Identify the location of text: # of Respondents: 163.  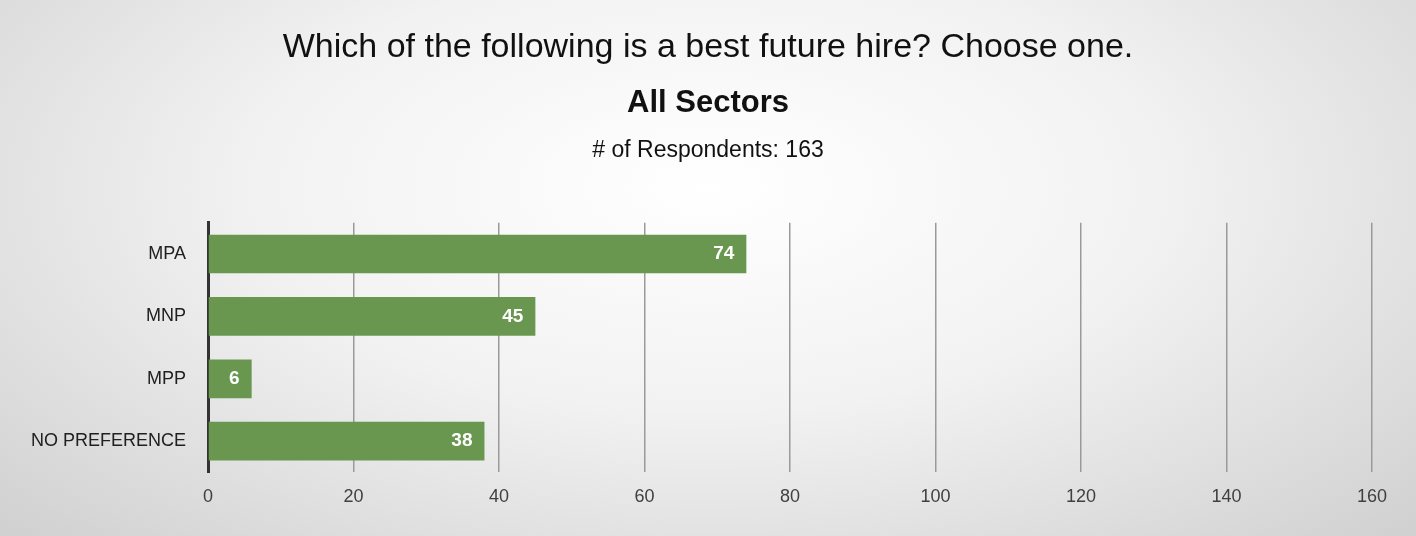
(708, 149).